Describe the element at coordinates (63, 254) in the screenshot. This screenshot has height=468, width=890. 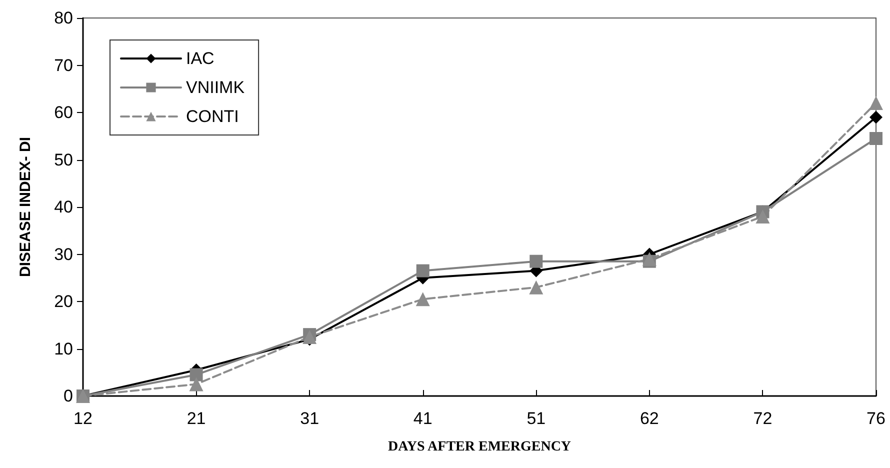
I see `y-tick-label: 30` at that location.